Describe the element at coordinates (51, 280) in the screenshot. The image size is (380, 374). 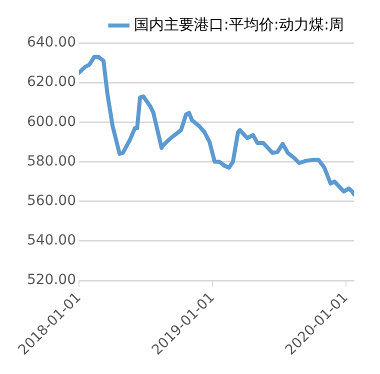
I see `y-tick-label: 520.00` at that location.